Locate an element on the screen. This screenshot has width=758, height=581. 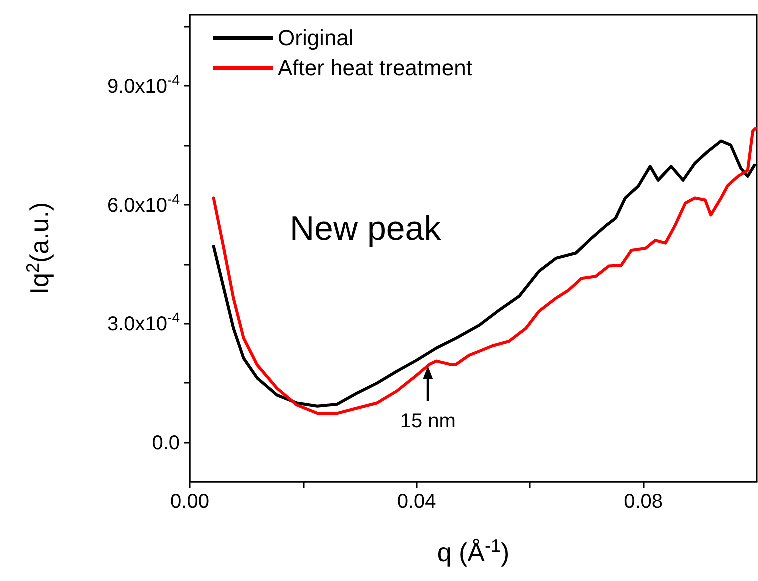
legend-label: After heat treatment is located at coordinates (375, 68).